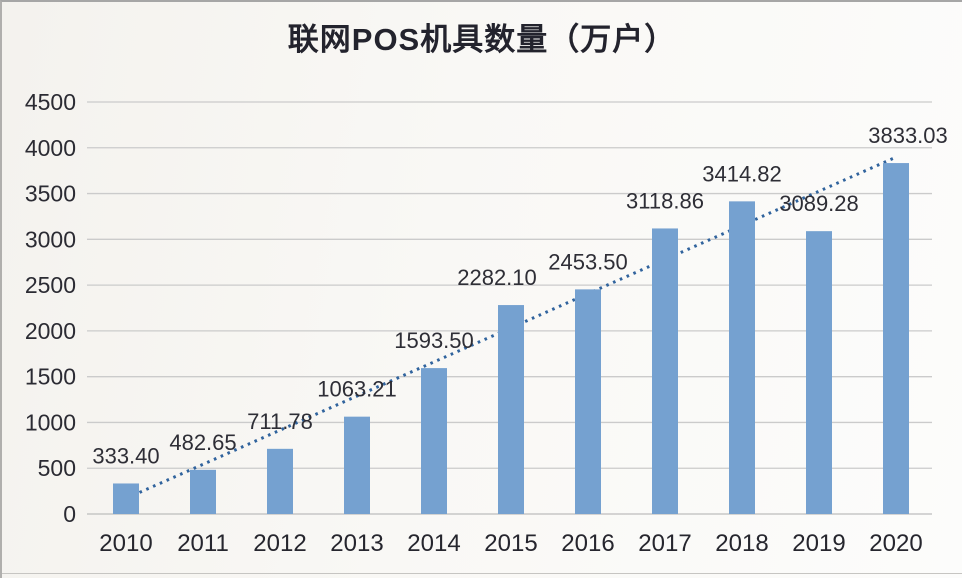 The height and width of the screenshot is (580, 962). What do you see at coordinates (742, 173) in the screenshot?
I see `data-label: 3414.82` at bounding box center [742, 173].